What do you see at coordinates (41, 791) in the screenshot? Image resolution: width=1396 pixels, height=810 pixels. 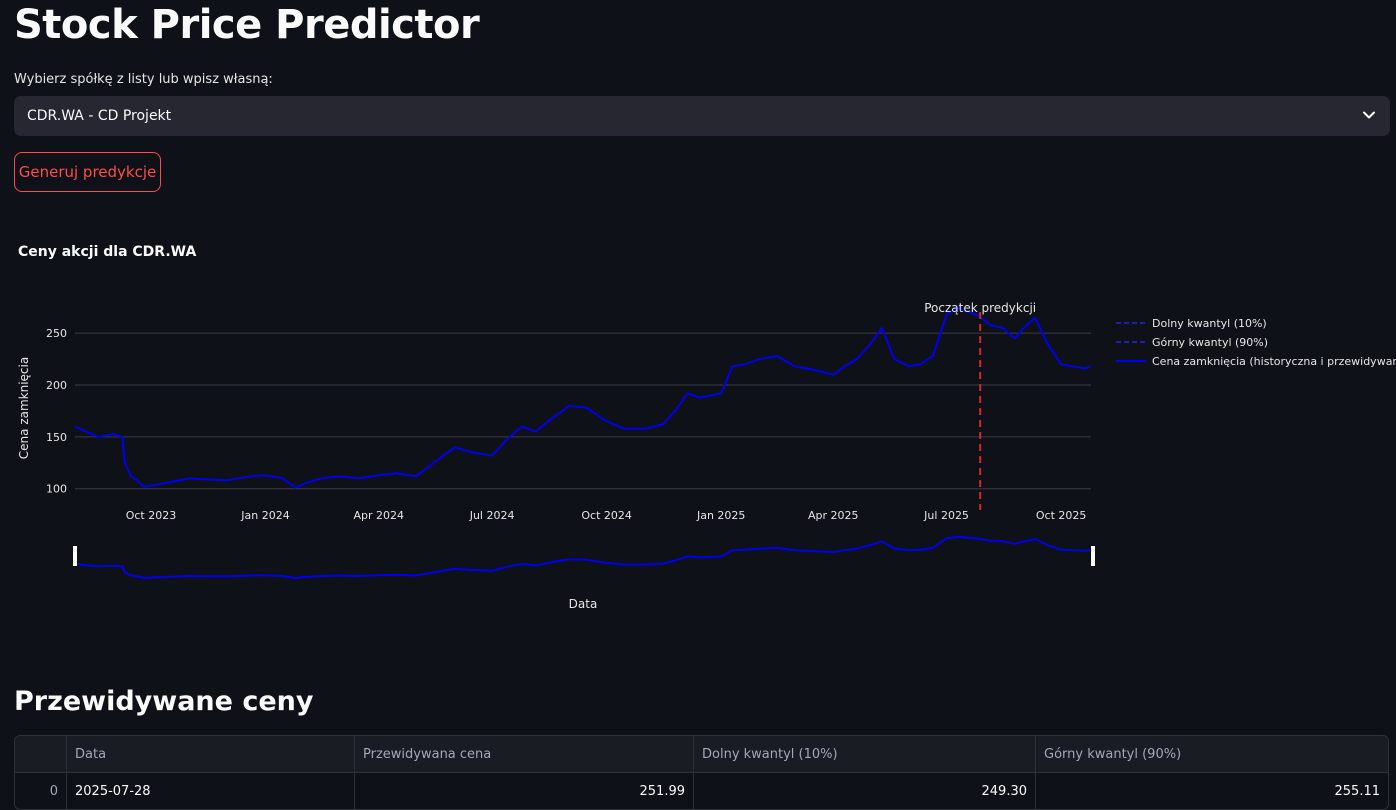 I see `row-index: 0` at bounding box center [41, 791].